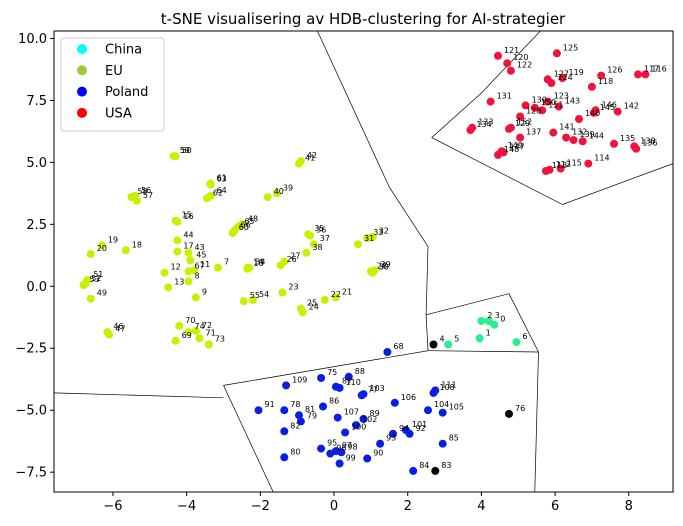  What do you see at coordinates (120, 329) in the screenshot?
I see `point-label-47: 47` at bounding box center [120, 329].